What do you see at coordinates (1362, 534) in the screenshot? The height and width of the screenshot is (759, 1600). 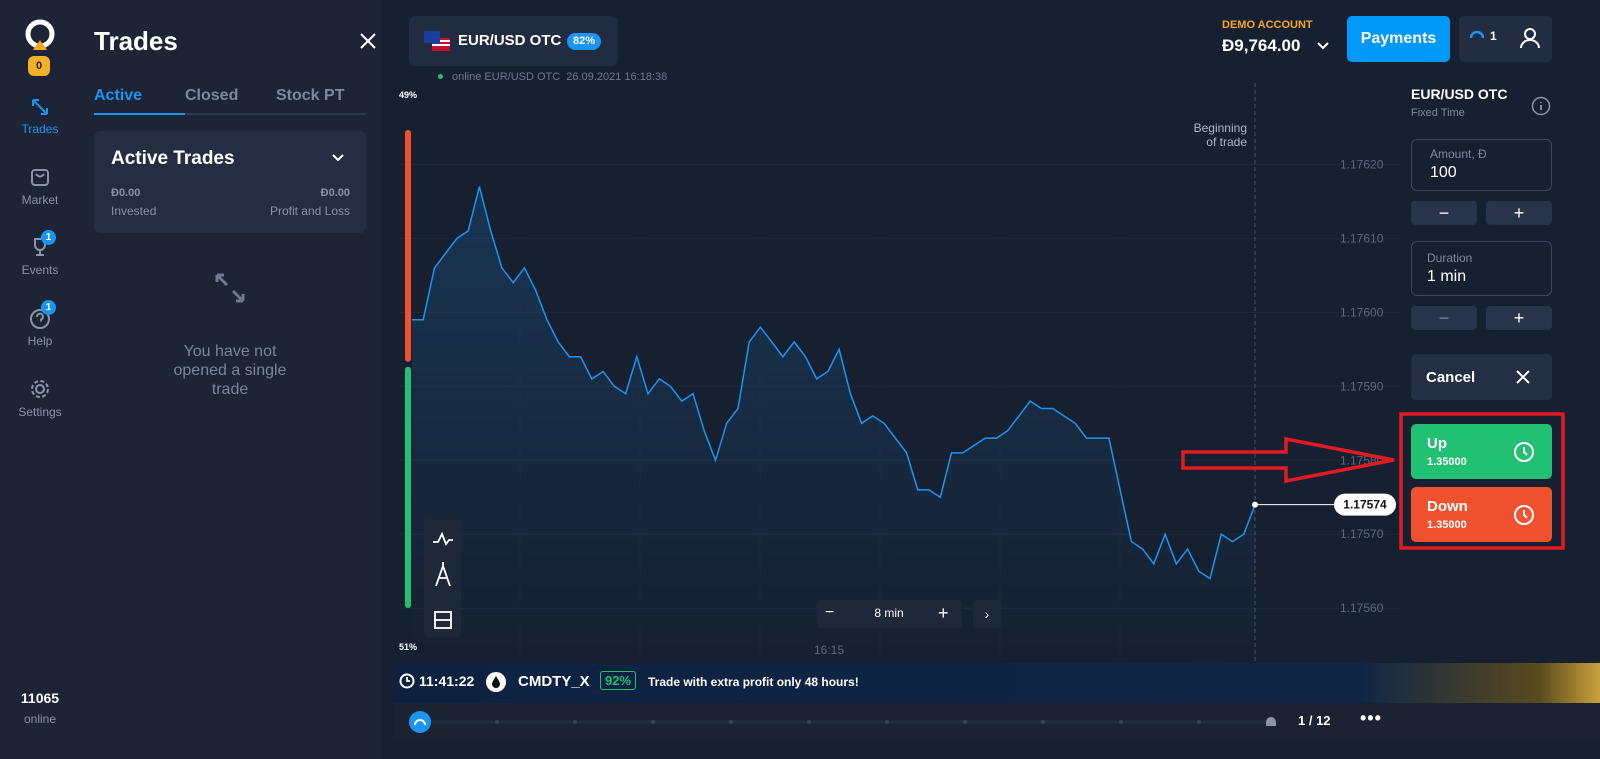 I see `y-tick-label: 1.17570` at bounding box center [1362, 534].